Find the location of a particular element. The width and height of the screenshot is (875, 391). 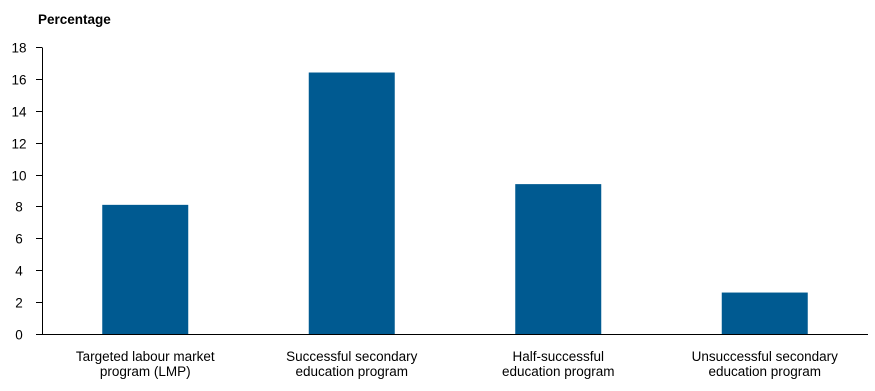

y-tick-label: 10 is located at coordinates (18, 176).